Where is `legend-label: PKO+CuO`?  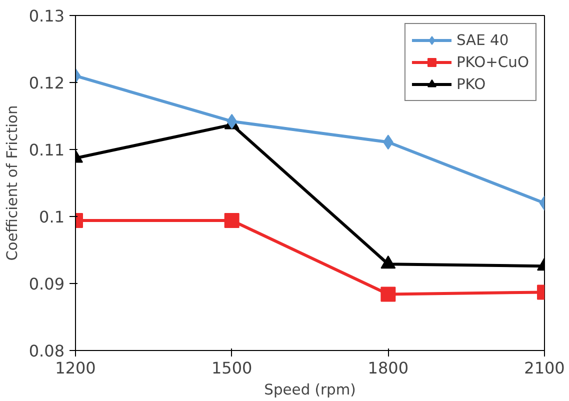 legend-label: PKO+CuO is located at coordinates (492, 62).